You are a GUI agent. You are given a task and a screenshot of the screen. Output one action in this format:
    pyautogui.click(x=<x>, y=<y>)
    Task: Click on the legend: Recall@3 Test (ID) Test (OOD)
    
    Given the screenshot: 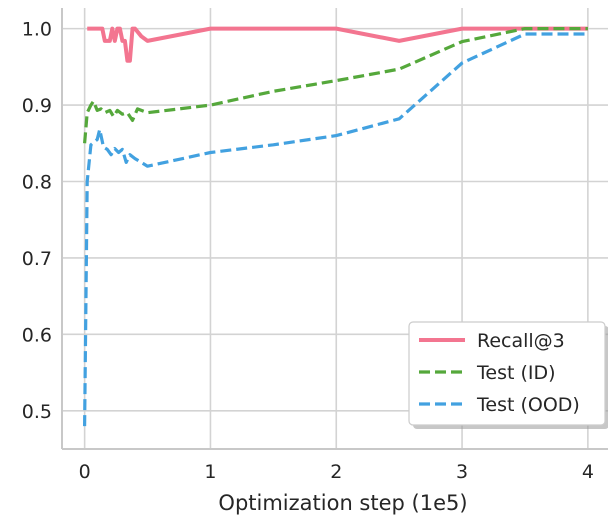 What is the action you would take?
    pyautogui.click(x=508, y=375)
    